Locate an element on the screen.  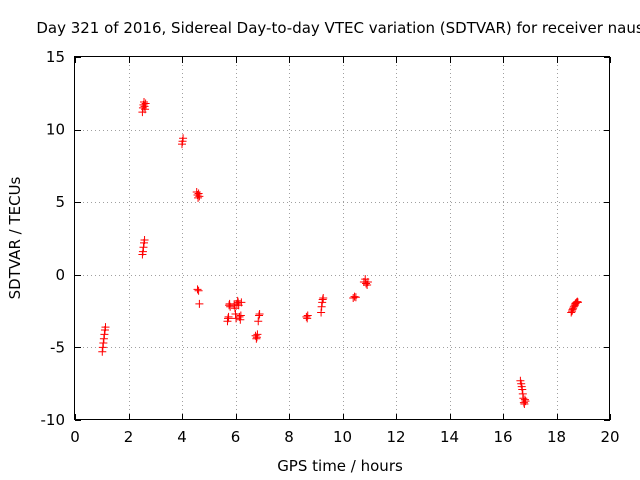
x-tick-label: 6 is located at coordinates (236, 437).